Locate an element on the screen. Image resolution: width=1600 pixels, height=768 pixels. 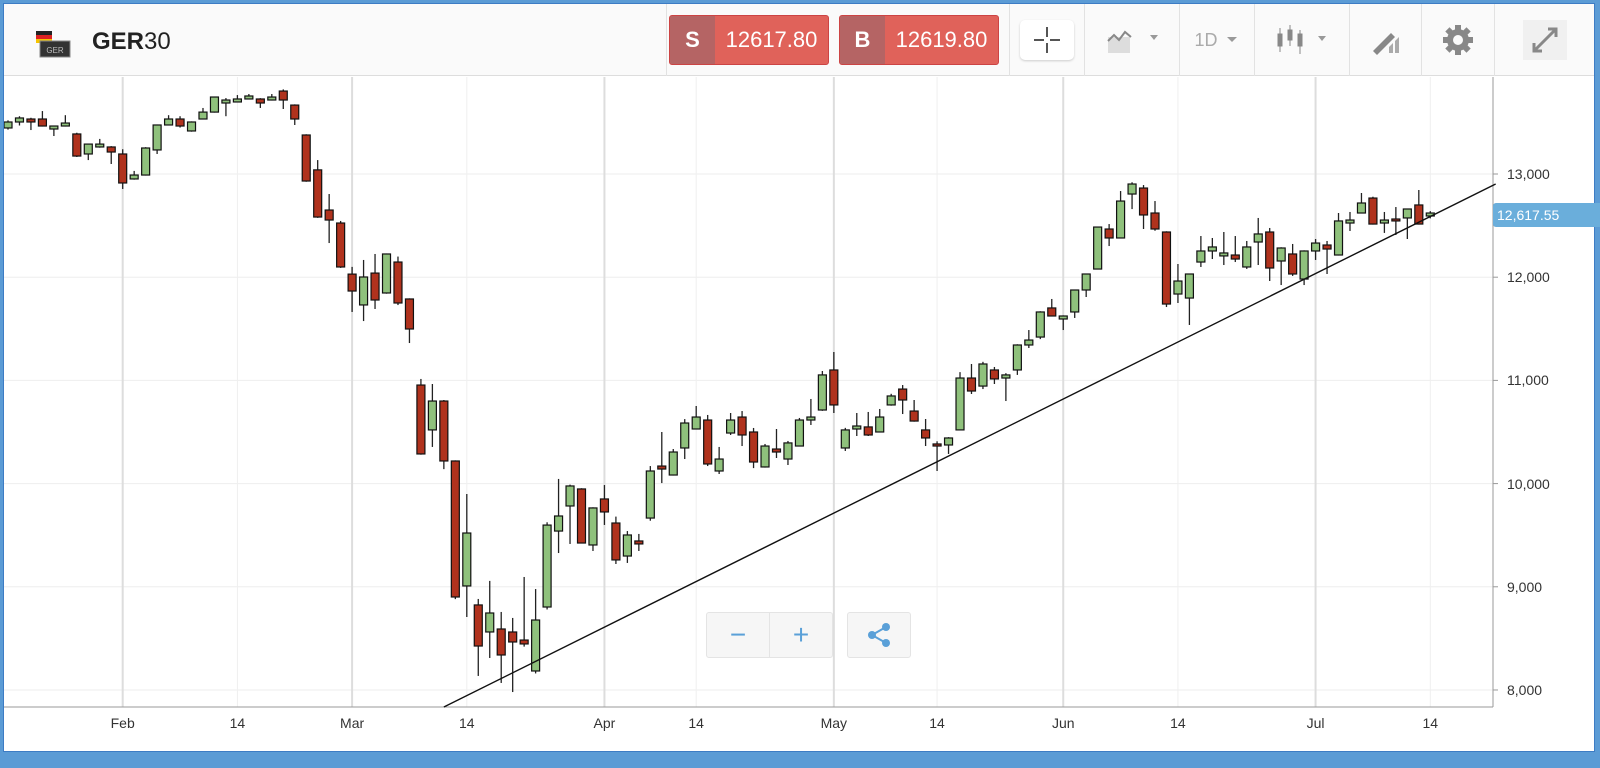
x-tick-label: Jul is located at coordinates (1315, 723).